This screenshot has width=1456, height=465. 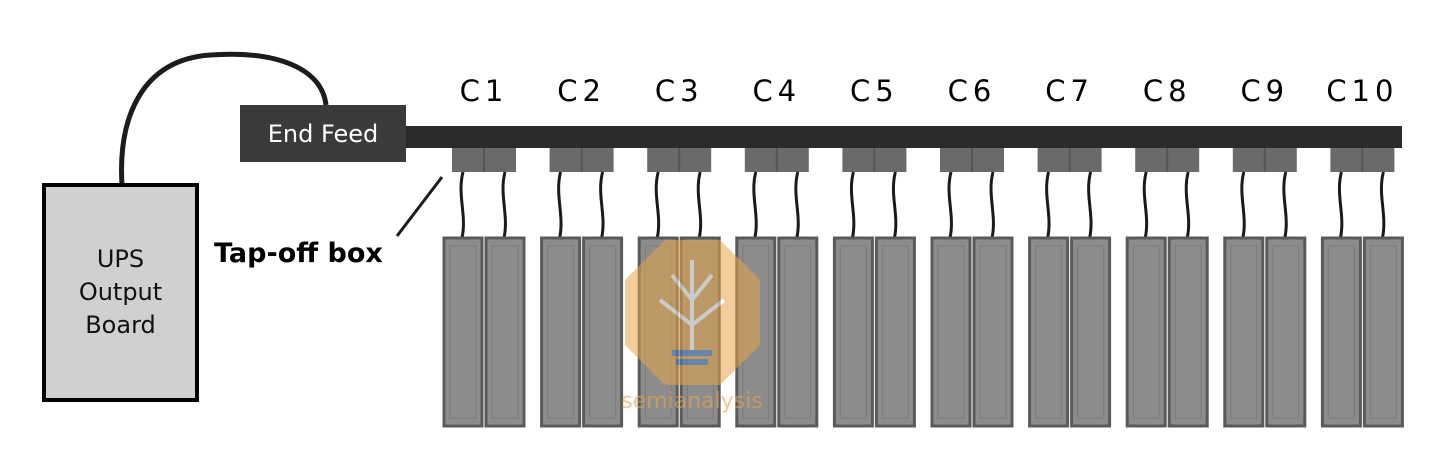 What do you see at coordinates (484, 288) in the screenshot?
I see `circuit-unit-c1` at bounding box center [484, 288].